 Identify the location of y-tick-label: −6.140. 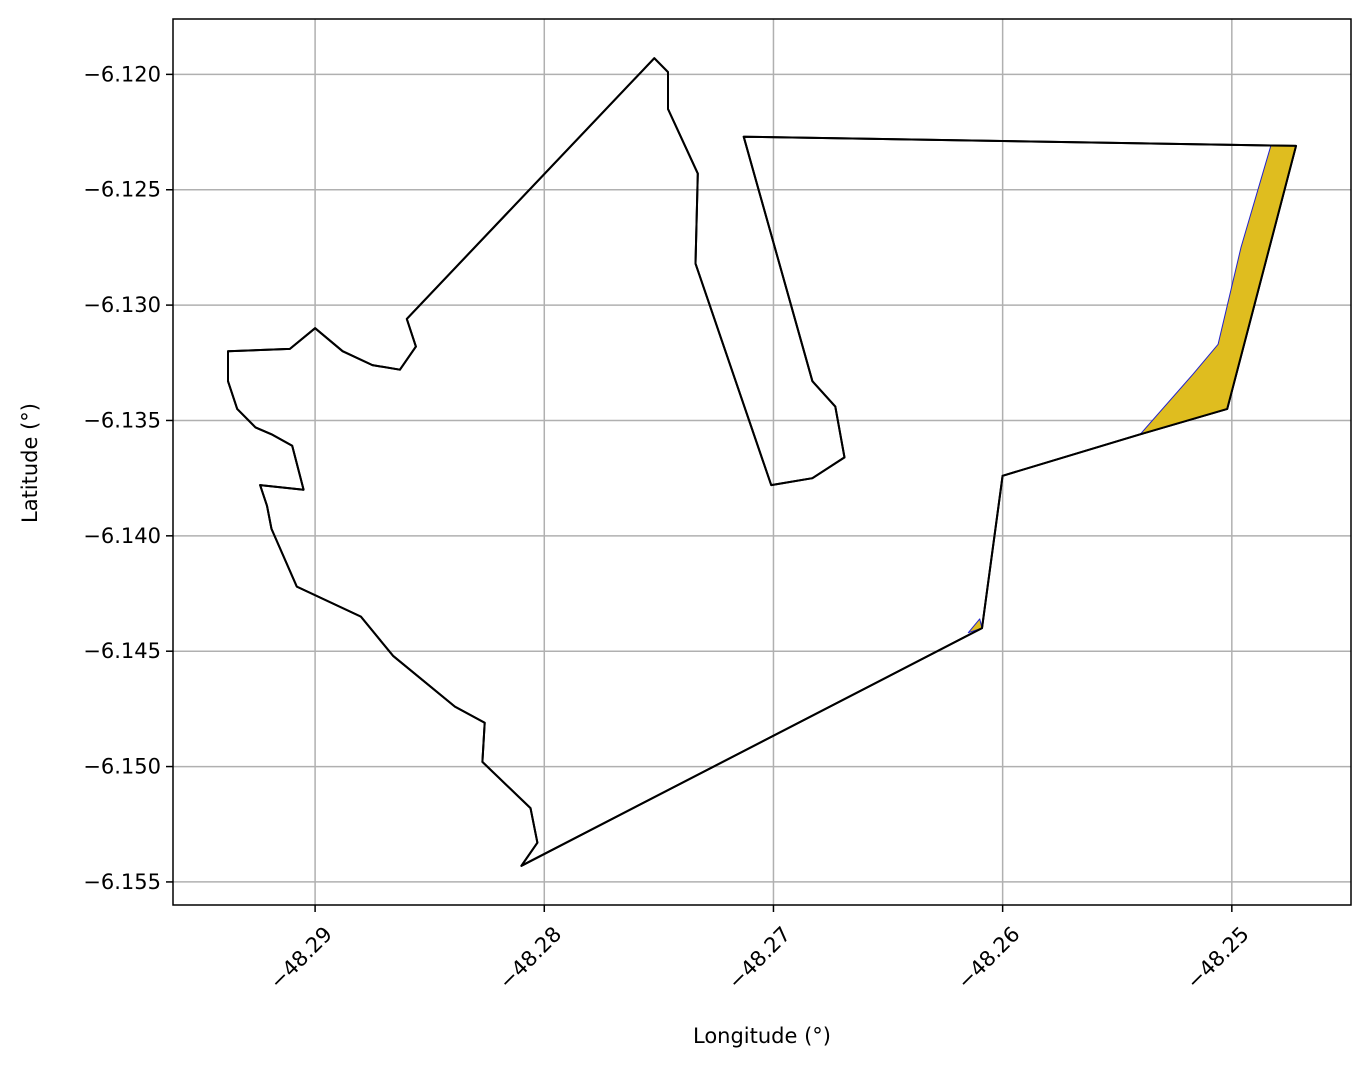
(122, 536).